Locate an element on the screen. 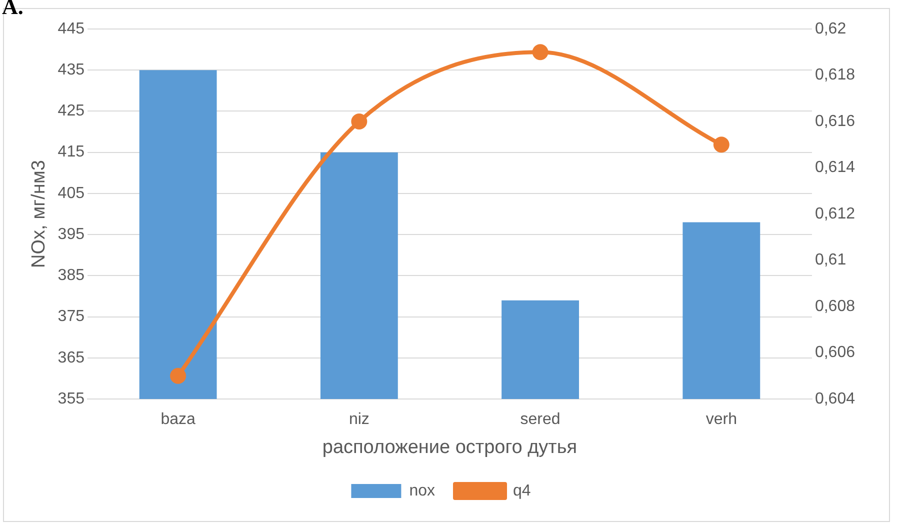  y-tick-label: 435 is located at coordinates (71, 70).